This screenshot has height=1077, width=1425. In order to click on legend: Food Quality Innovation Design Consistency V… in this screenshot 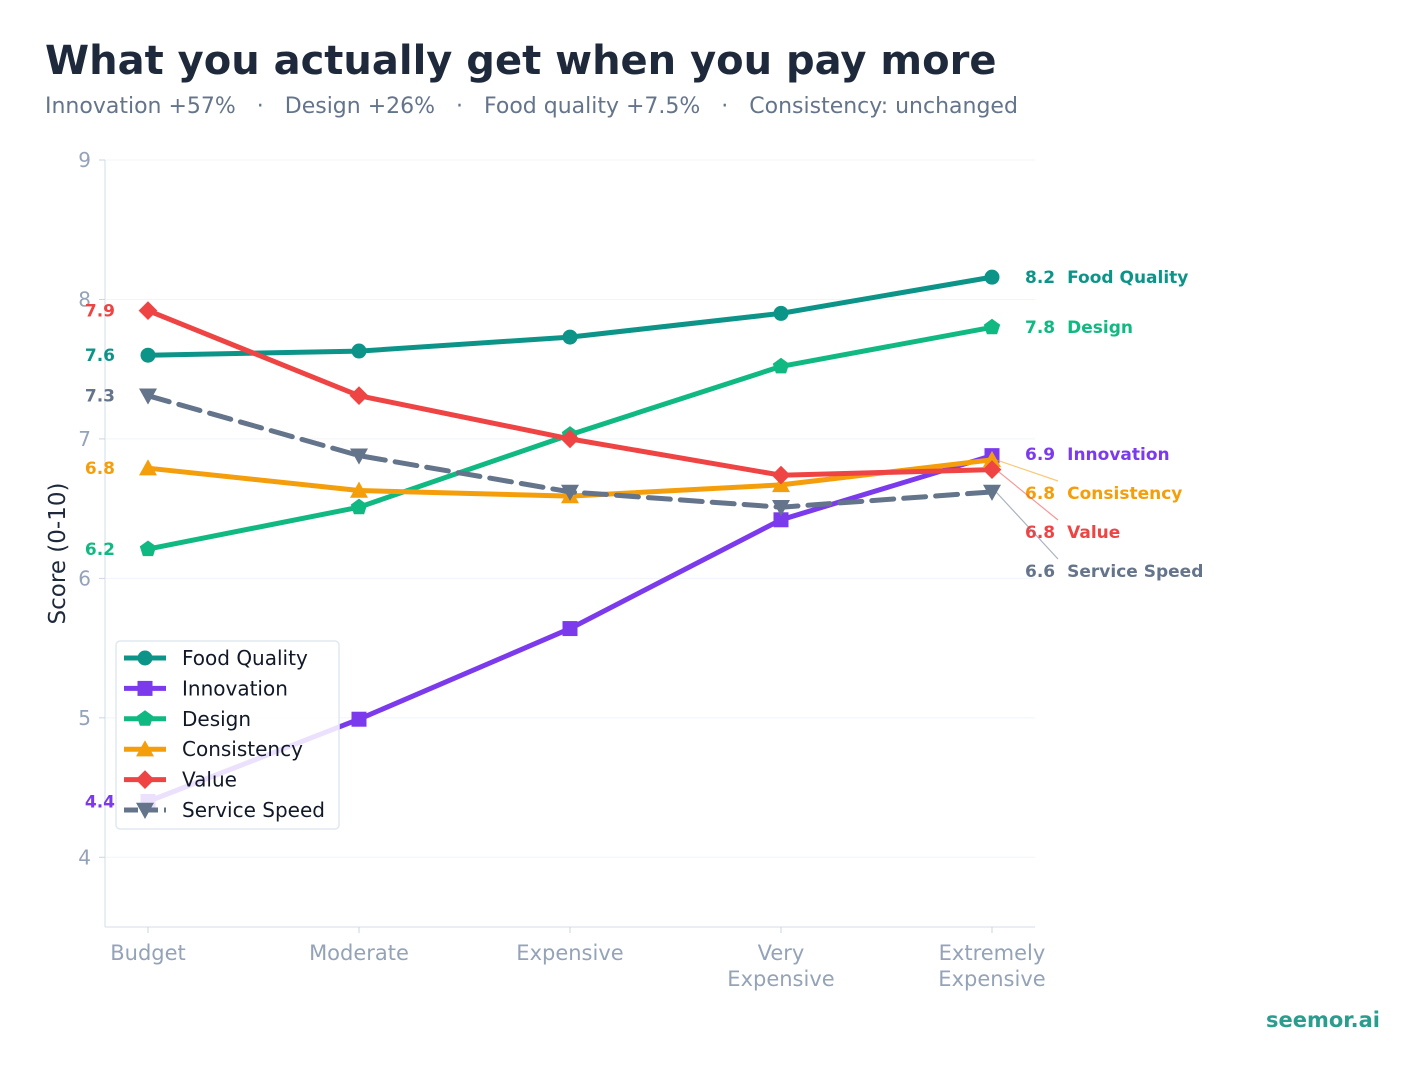, I will do `click(227, 735)`.